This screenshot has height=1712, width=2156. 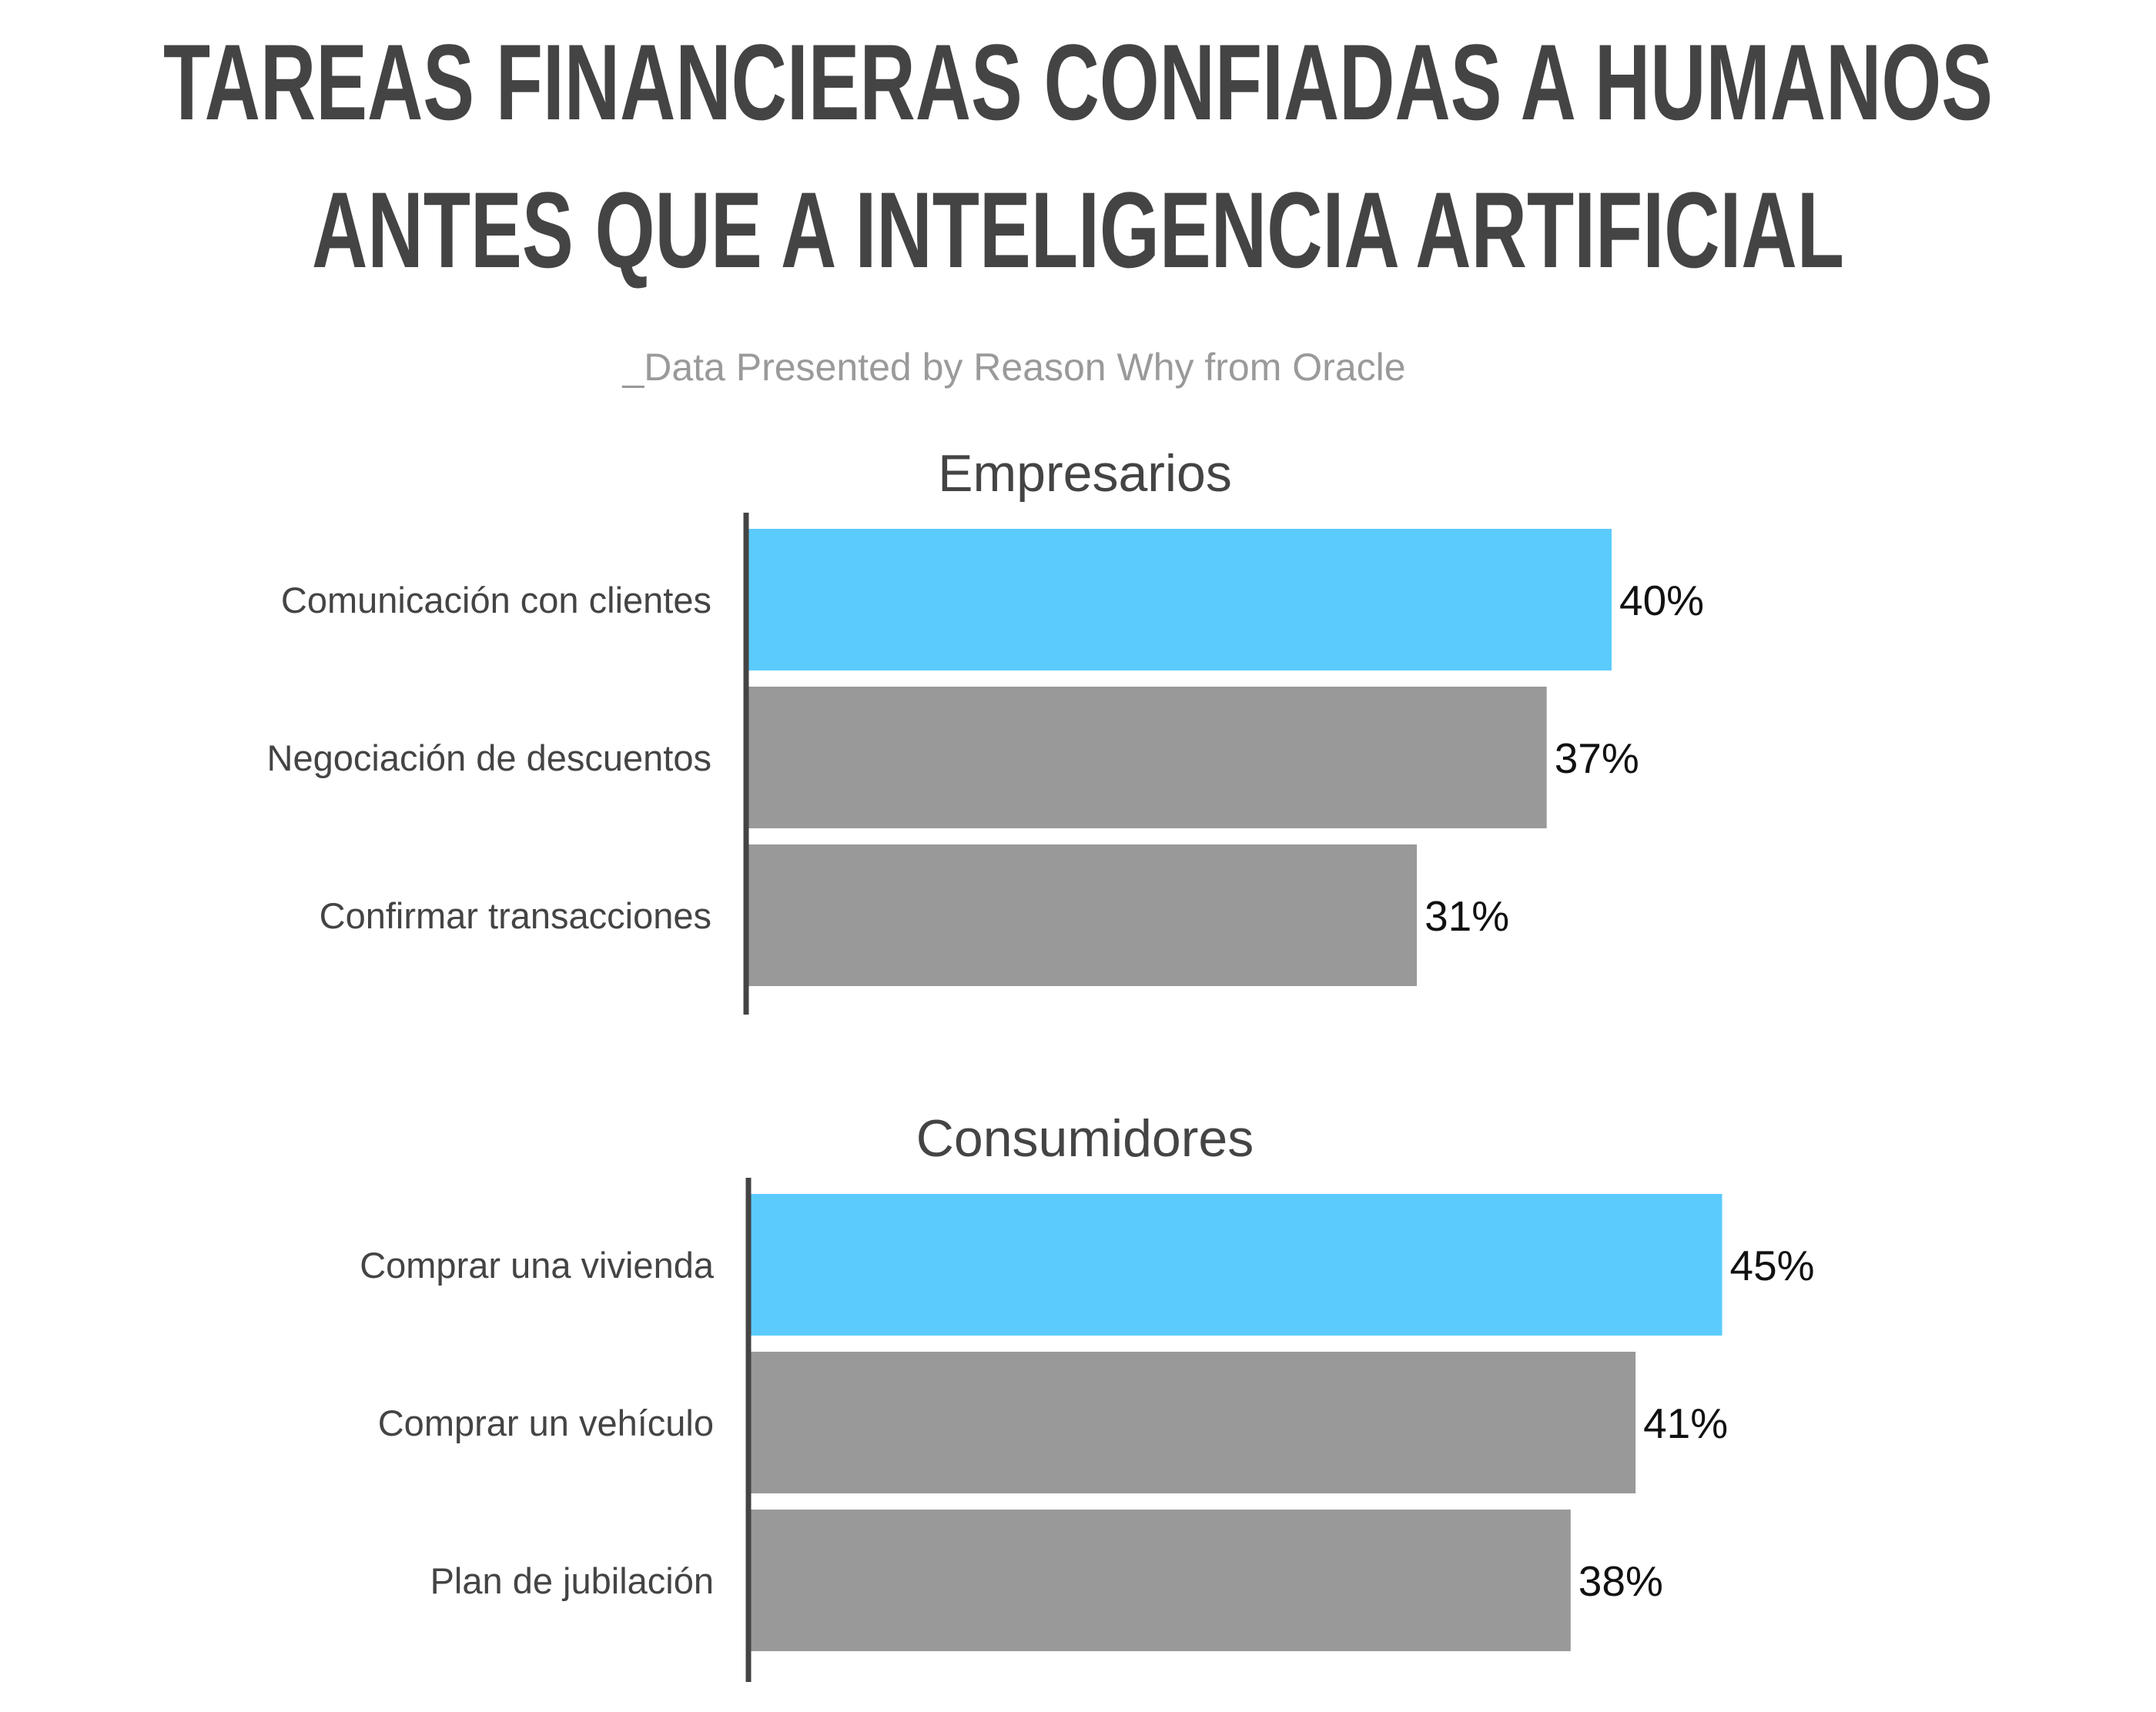 What do you see at coordinates (1085, 1138) in the screenshot?
I see `chart-title: Consumidores` at bounding box center [1085, 1138].